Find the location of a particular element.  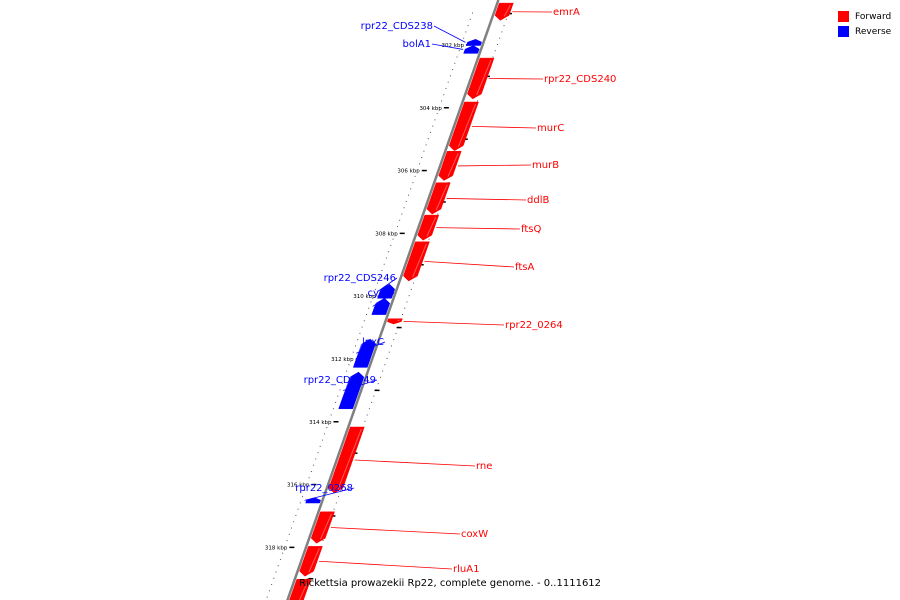

gene-label-ddlb: ddlB is located at coordinates (538, 200).